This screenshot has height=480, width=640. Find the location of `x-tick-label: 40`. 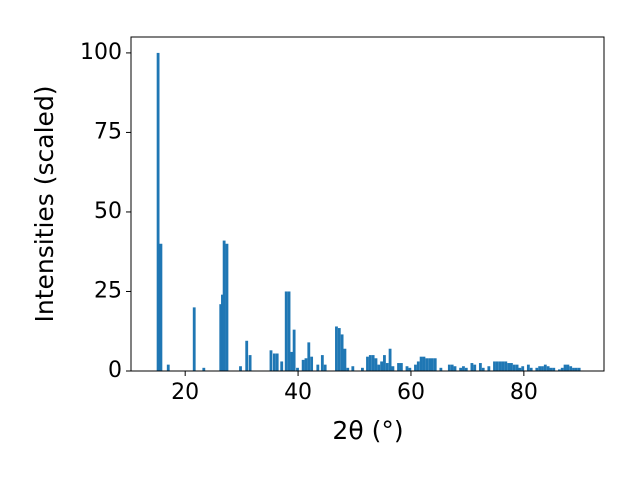

x-tick-label: 40 is located at coordinates (298, 392).